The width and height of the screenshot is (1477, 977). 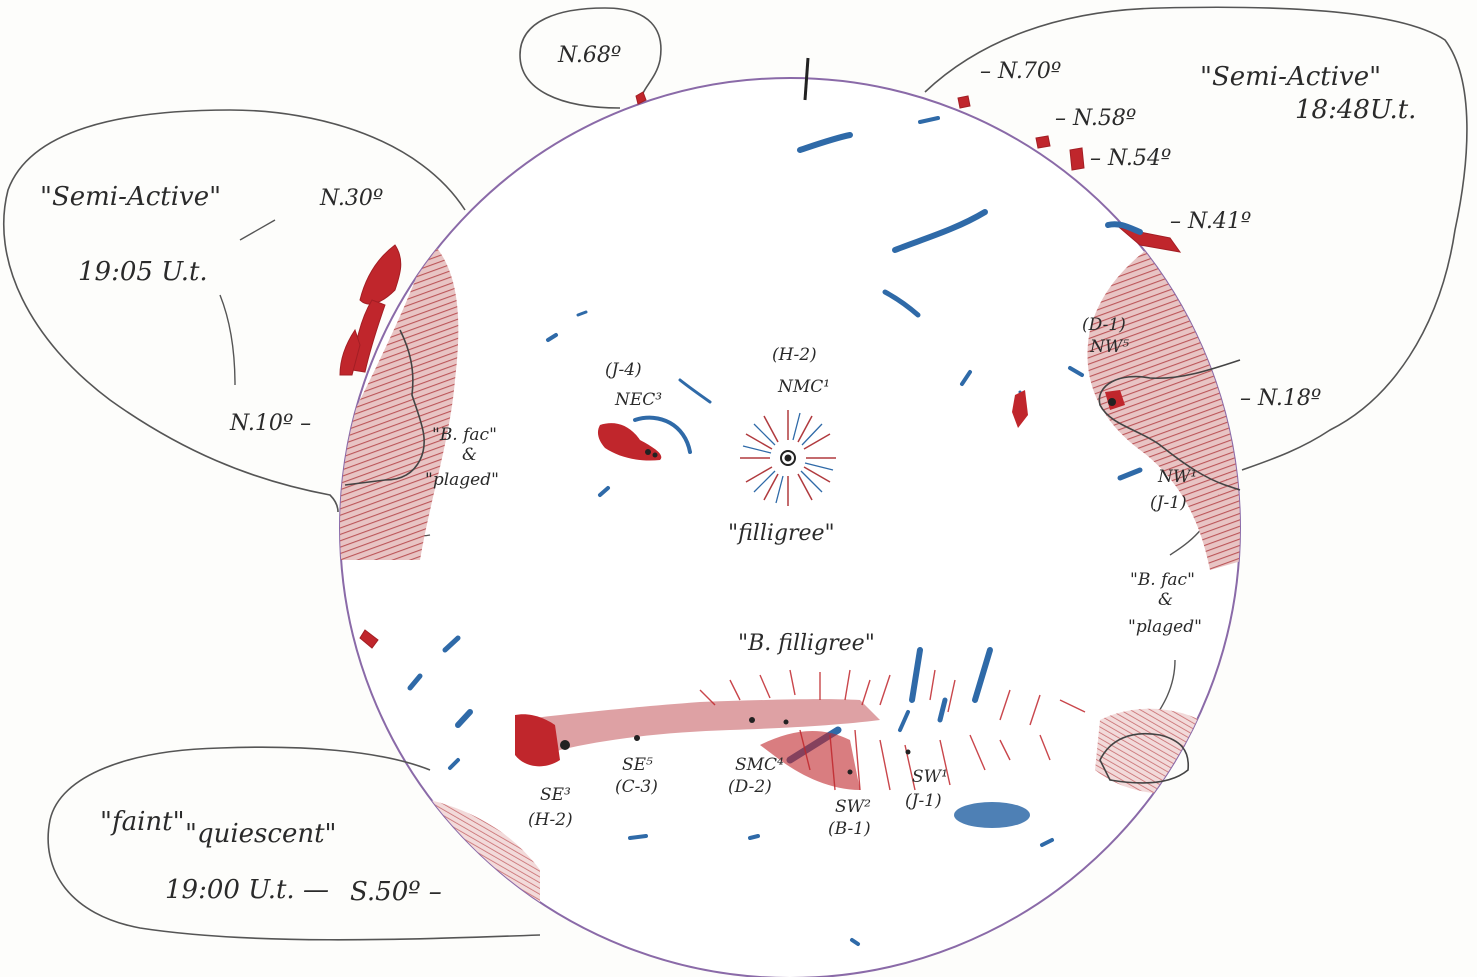 What do you see at coordinates (992, 815) in the screenshot?
I see `large-filament-blob` at bounding box center [992, 815].